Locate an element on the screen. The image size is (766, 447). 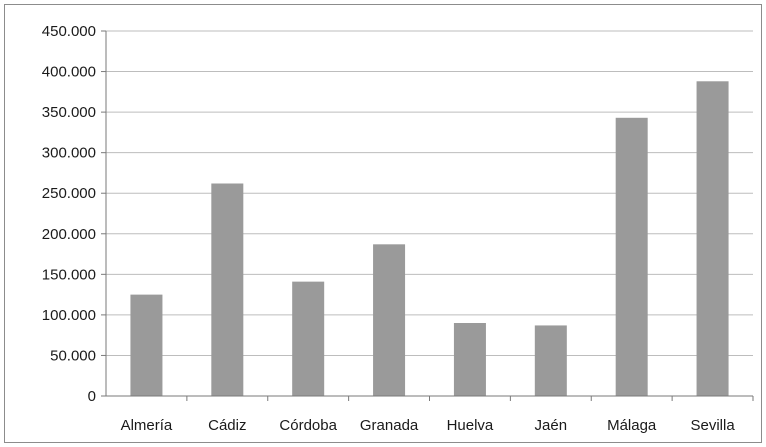
y-tick-label: 0 is located at coordinates (92, 396).